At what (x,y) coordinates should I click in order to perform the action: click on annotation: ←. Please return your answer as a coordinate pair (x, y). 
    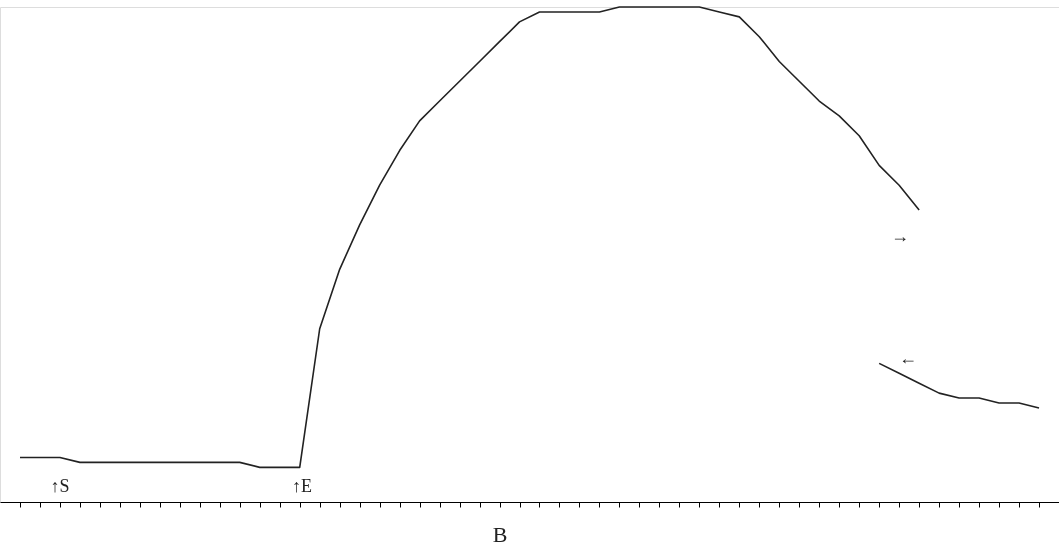
    Looking at the image, I should click on (908, 358).